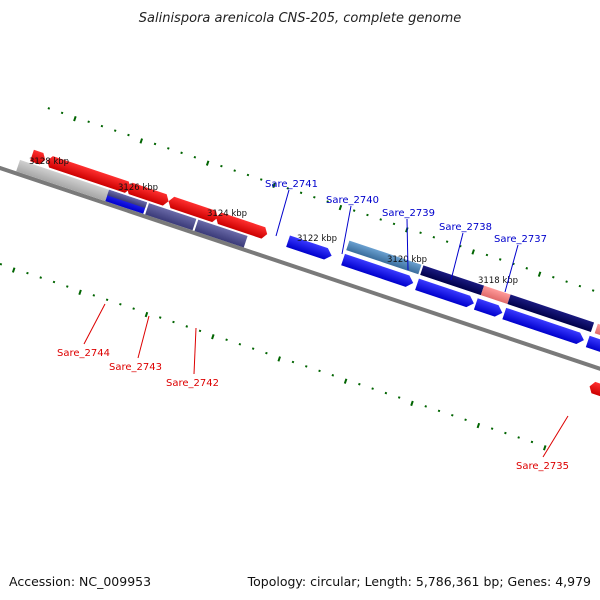 Image resolution: width=600 pixels, height=600 pixels. Describe the element at coordinates (352, 200) in the screenshot. I see `gene-label-sare-2740: Sare_2740` at that location.